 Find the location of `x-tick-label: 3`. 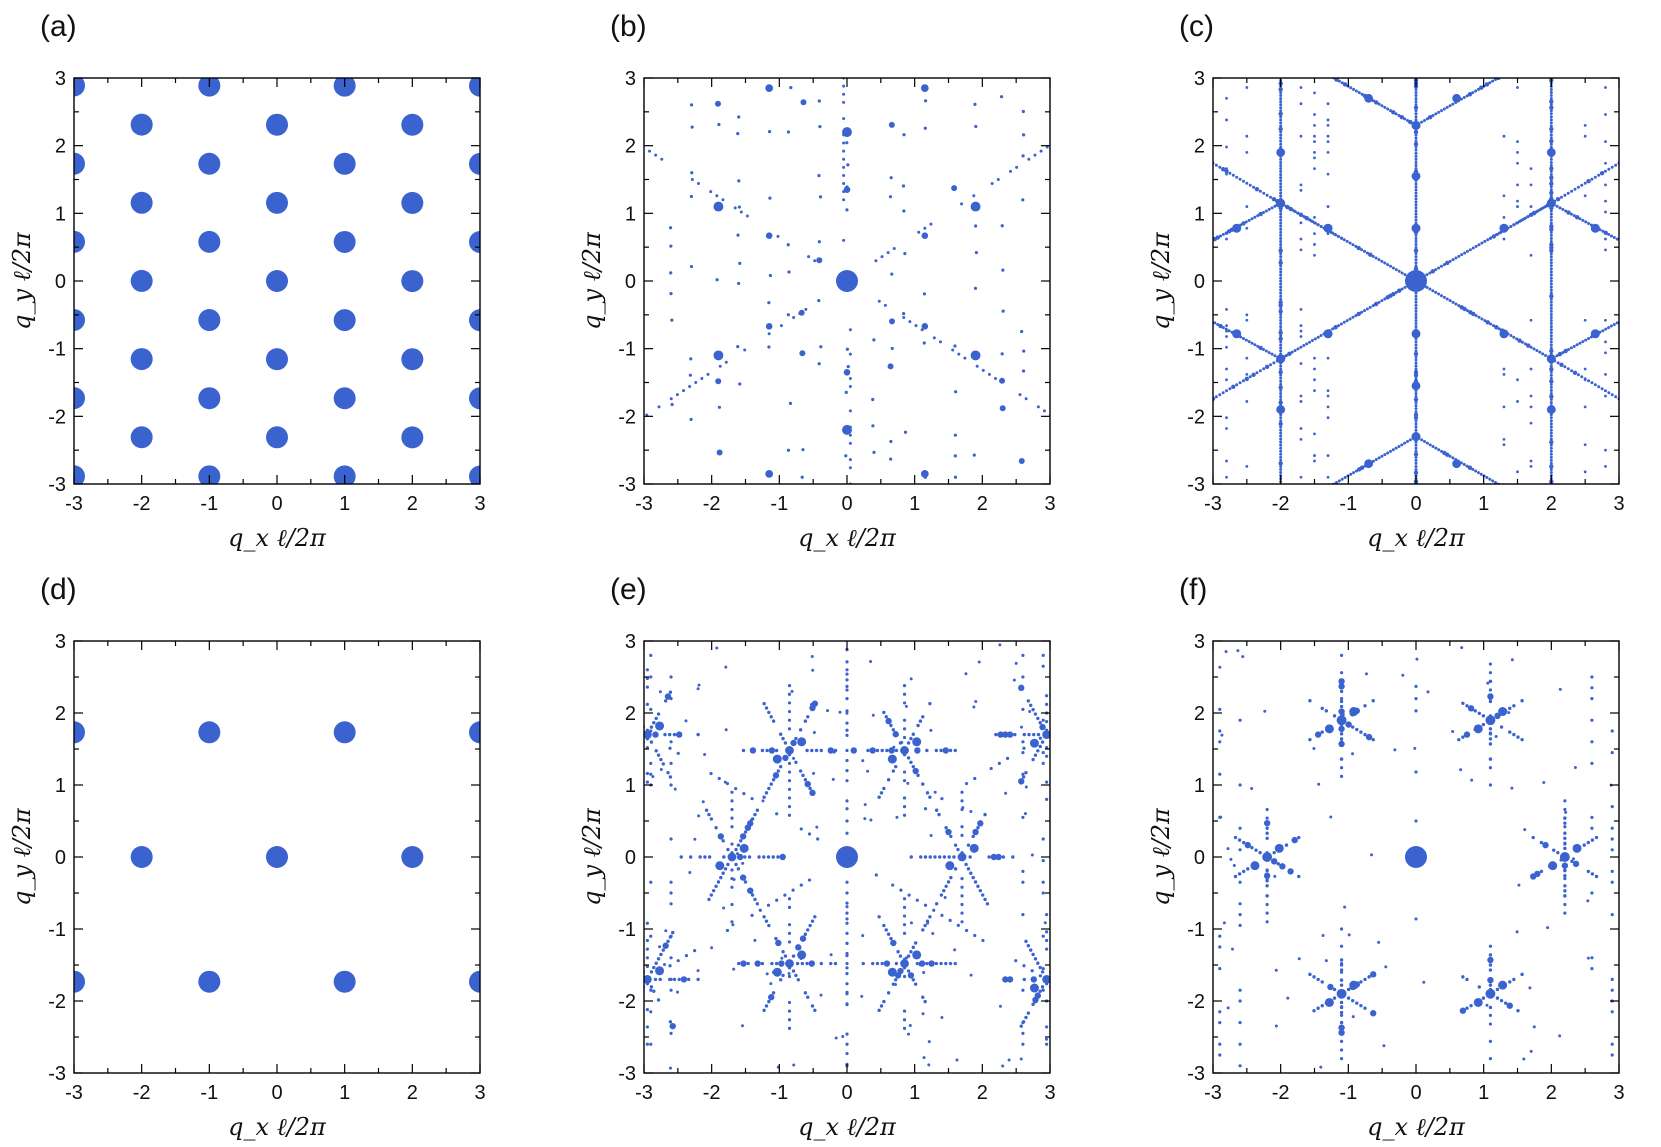

x-tick-label: 3 is located at coordinates (479, 504).